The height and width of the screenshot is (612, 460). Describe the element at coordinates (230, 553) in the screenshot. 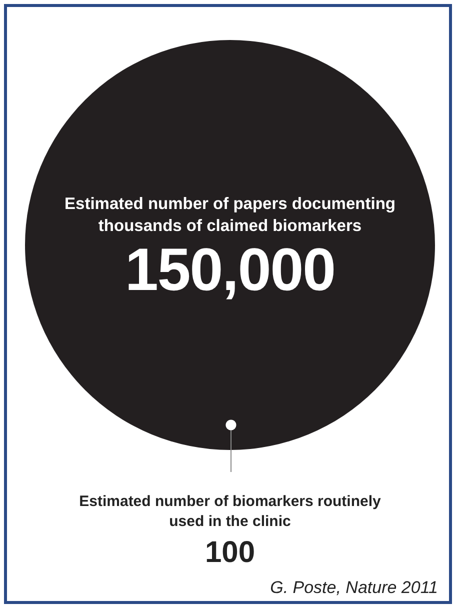

I see `data-label: 100` at that location.